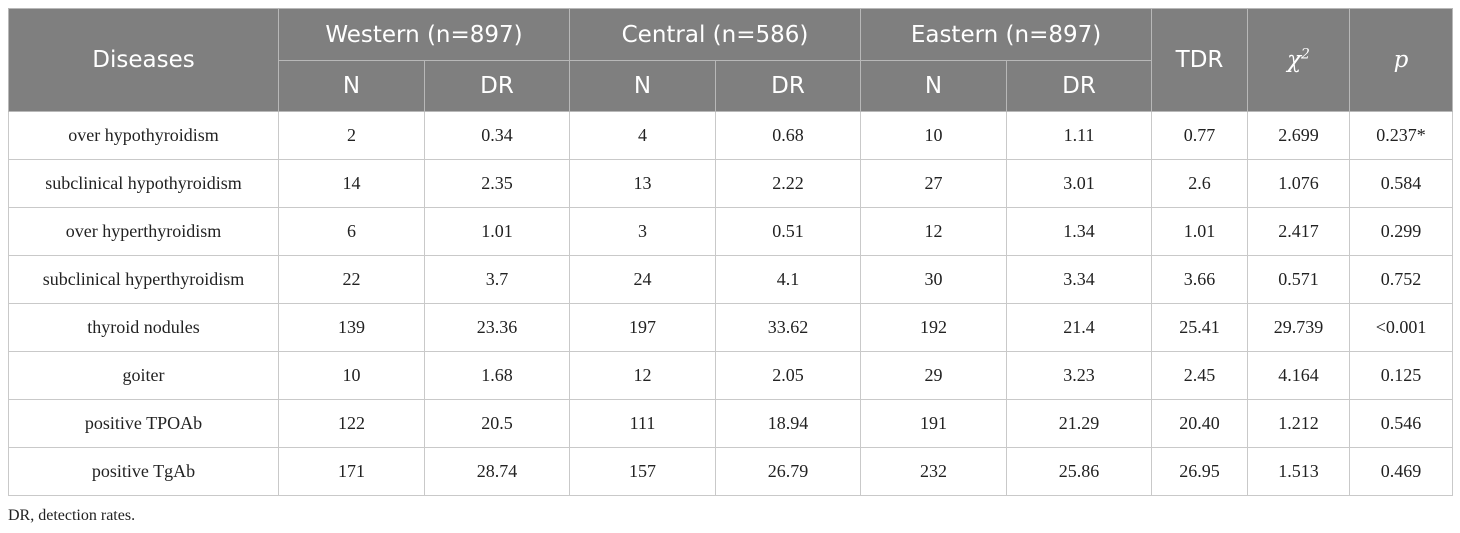 The image size is (1460, 533). Describe the element at coordinates (934, 423) in the screenshot. I see `cell-eastern-n: 191` at that location.